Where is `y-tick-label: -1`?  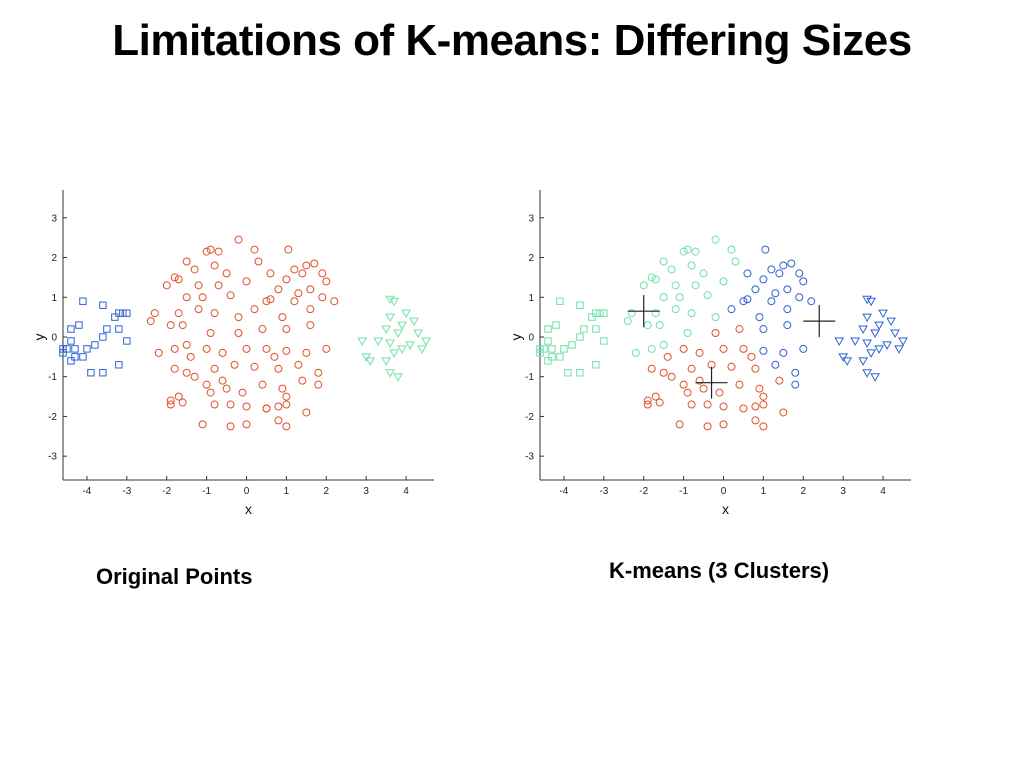
y-tick-label: -1 is located at coordinates (529, 377).